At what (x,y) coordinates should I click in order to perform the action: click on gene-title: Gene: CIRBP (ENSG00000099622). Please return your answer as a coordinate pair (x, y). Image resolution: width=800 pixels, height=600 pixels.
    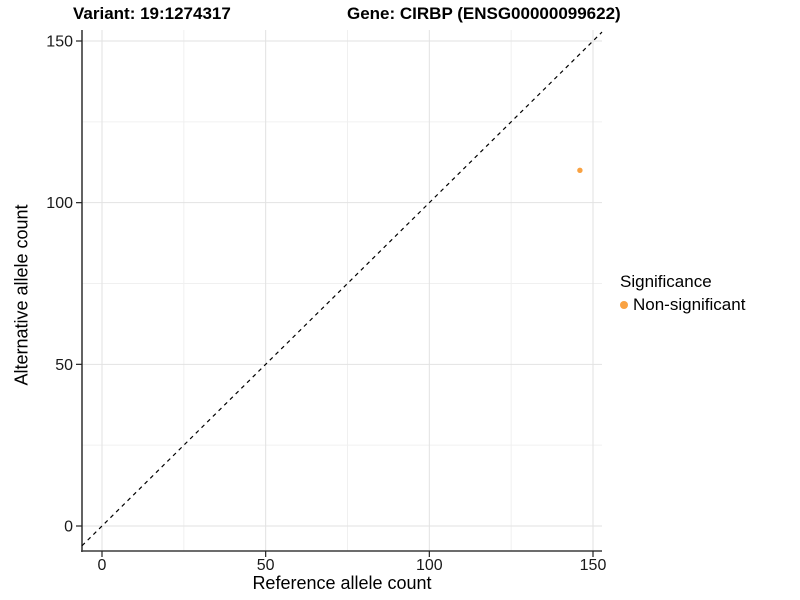
    Looking at the image, I should click on (484, 13).